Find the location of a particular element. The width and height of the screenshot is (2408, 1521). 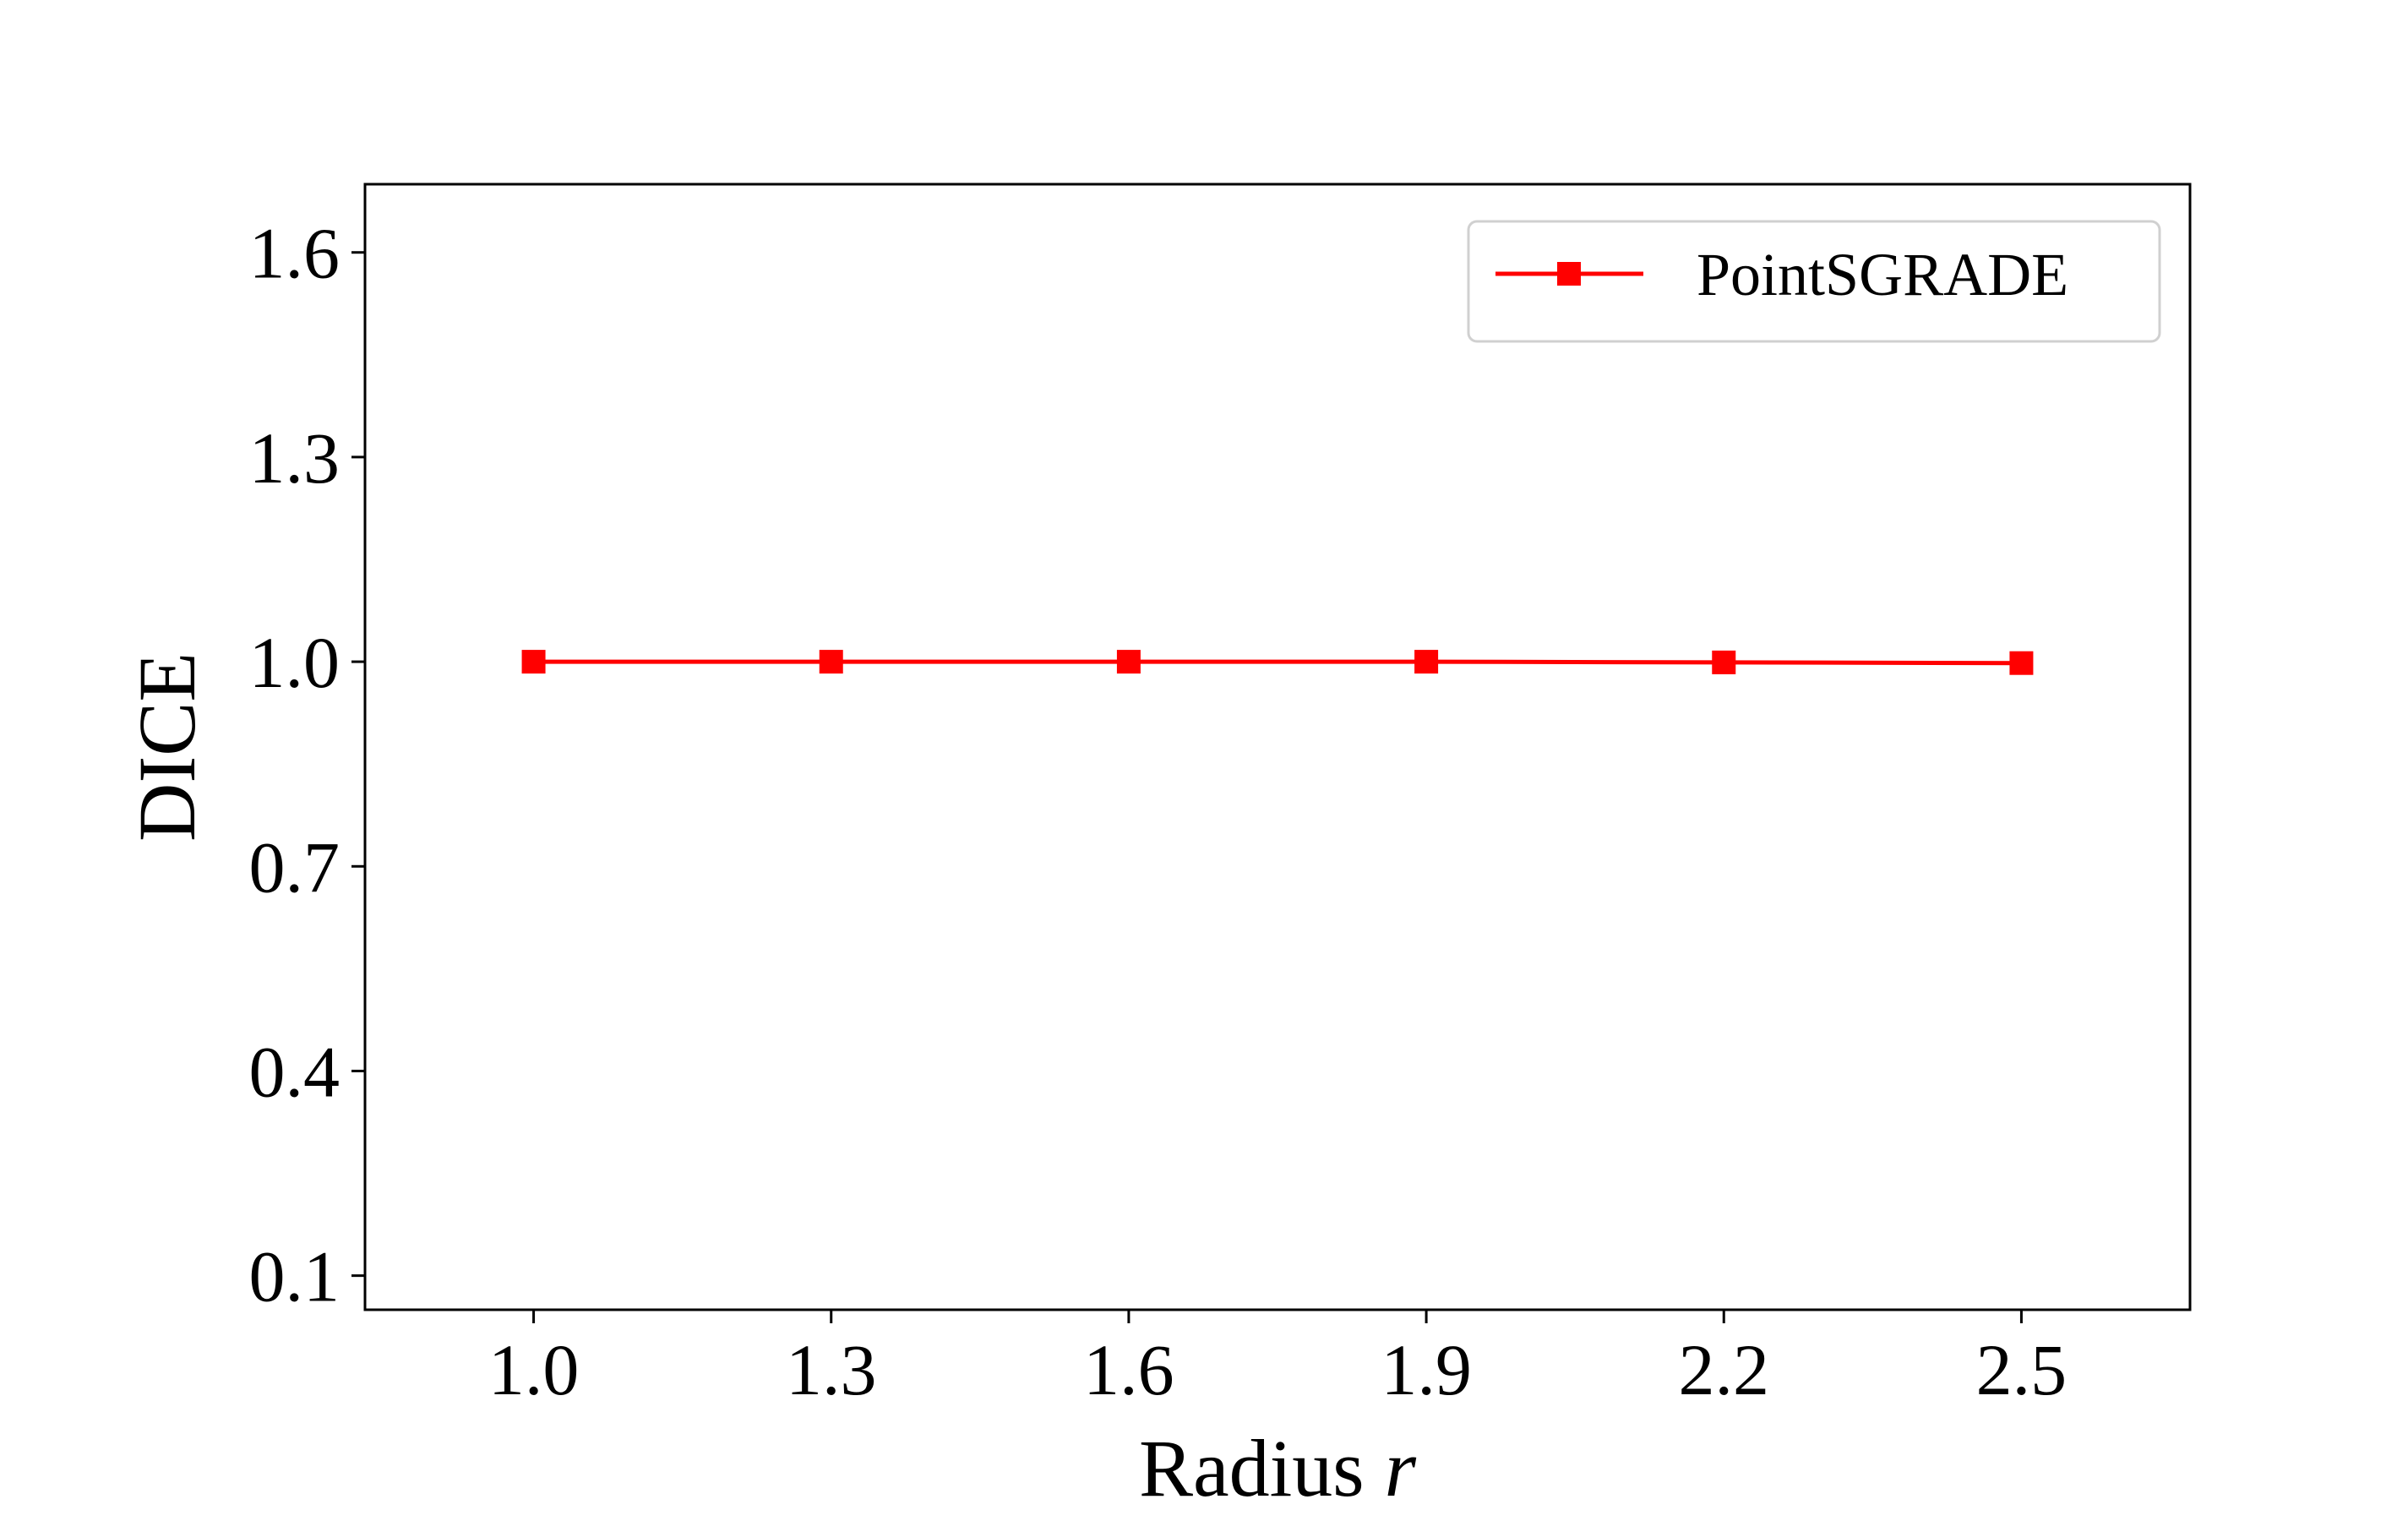

x-tick-label: 1.0 is located at coordinates (534, 1369).